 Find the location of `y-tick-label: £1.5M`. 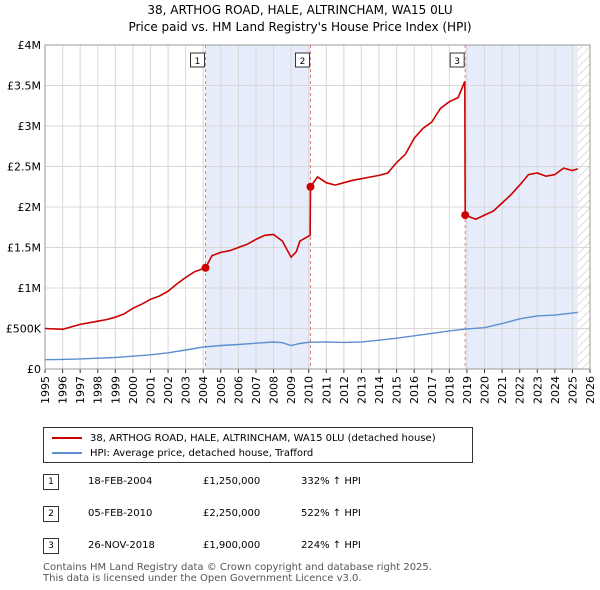

y-tick-label: £1.5M is located at coordinates (24, 248).